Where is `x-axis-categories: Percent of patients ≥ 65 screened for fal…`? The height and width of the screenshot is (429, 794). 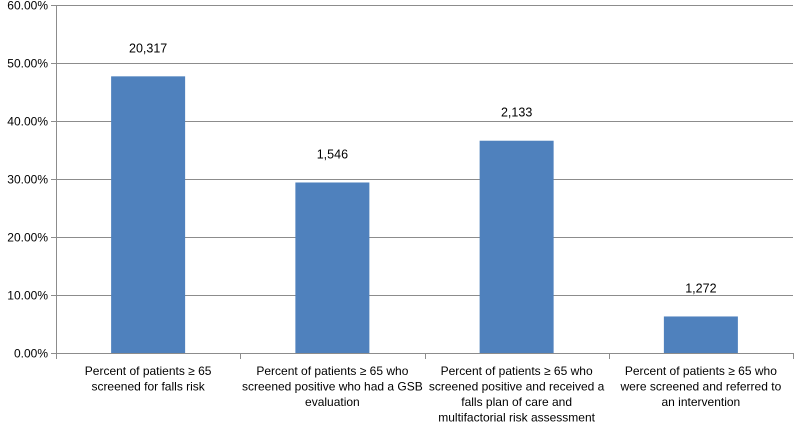 x-axis-categories: Percent of patients ≥ 65 screened for fal… is located at coordinates (433, 394).